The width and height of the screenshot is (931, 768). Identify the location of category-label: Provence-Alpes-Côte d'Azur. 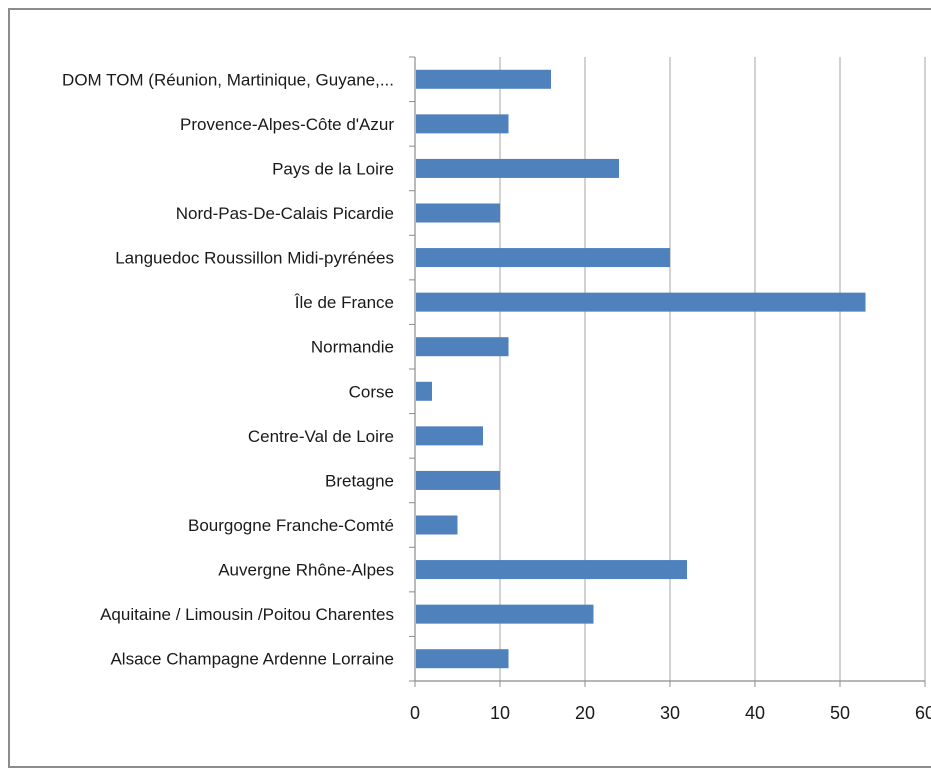
(287, 124).